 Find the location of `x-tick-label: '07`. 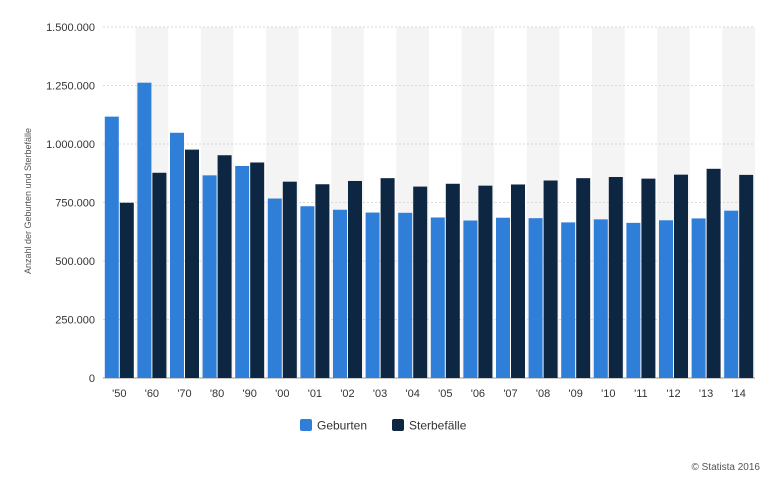

x-tick-label: '07 is located at coordinates (510, 394).